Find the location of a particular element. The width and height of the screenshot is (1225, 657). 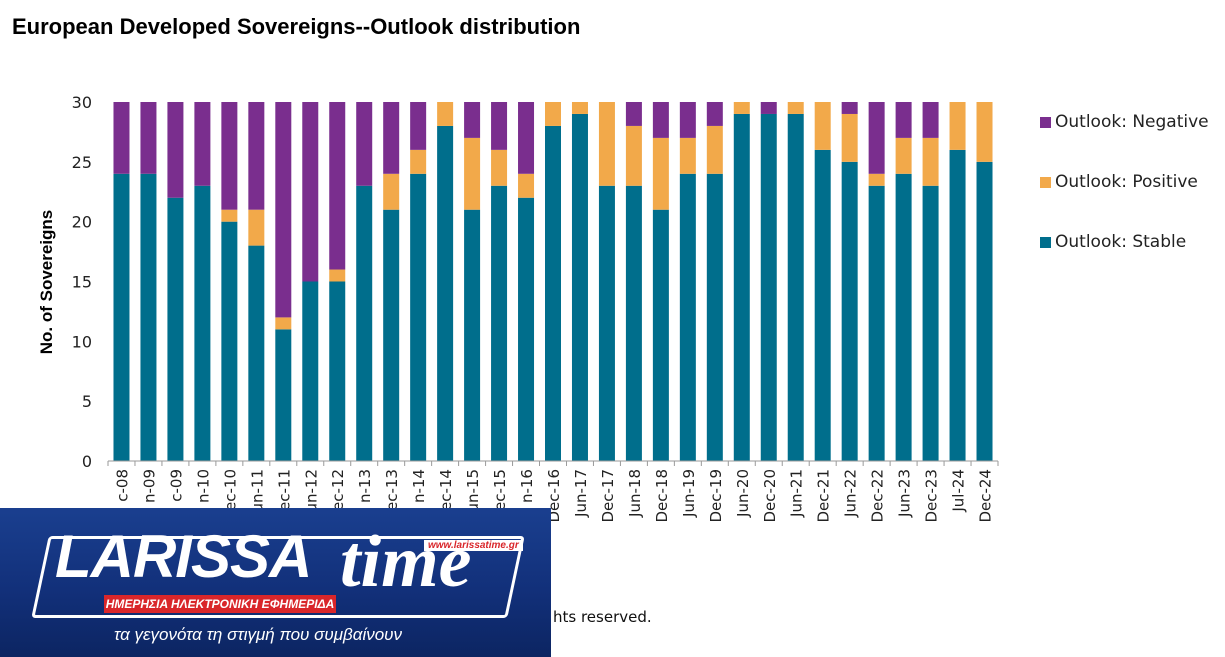

x-tick-label: Dec-20 is located at coordinates (770, 496).